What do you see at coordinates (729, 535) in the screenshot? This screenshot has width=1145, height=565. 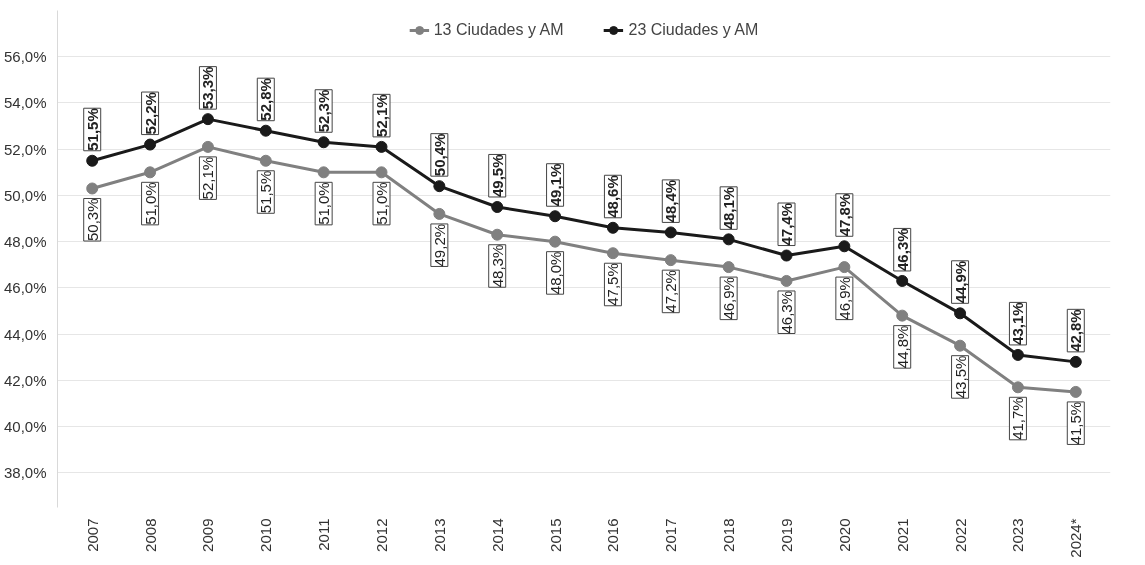 I see `x-tick-label: 2018` at bounding box center [729, 535].